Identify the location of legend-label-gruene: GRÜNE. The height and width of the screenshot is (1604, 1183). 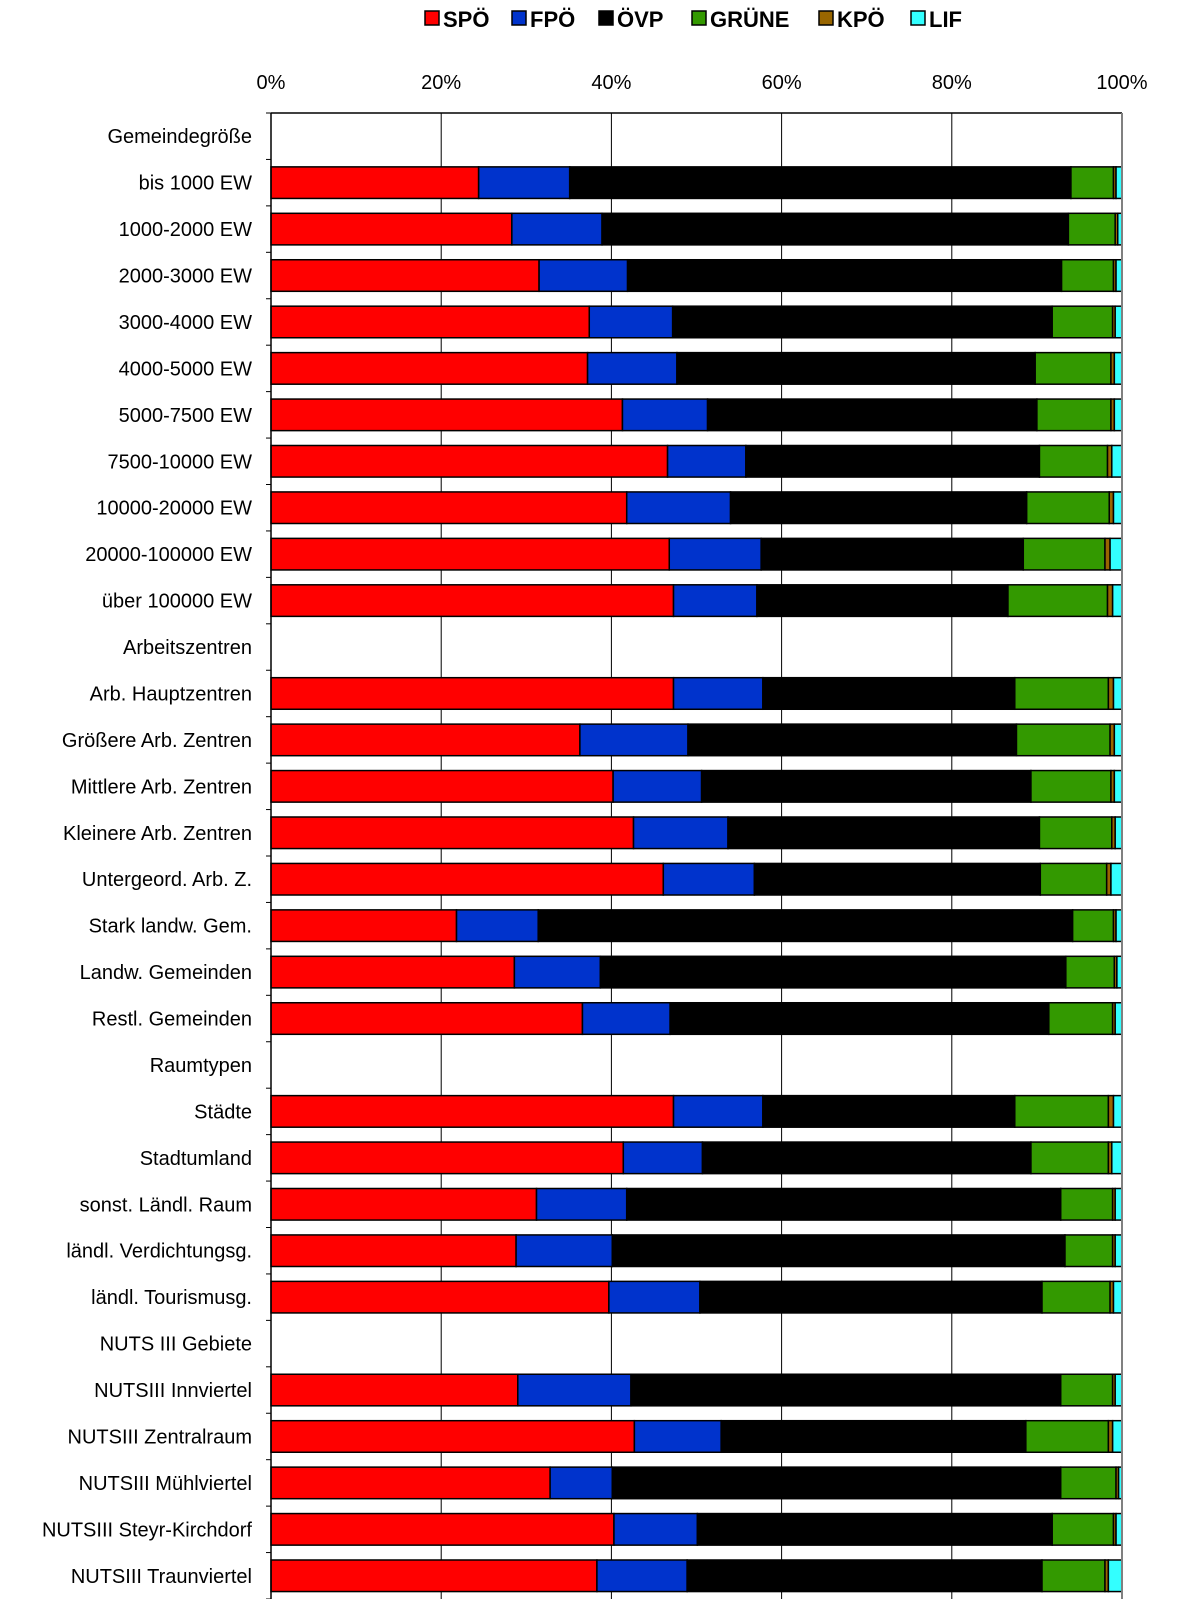
(749, 19).